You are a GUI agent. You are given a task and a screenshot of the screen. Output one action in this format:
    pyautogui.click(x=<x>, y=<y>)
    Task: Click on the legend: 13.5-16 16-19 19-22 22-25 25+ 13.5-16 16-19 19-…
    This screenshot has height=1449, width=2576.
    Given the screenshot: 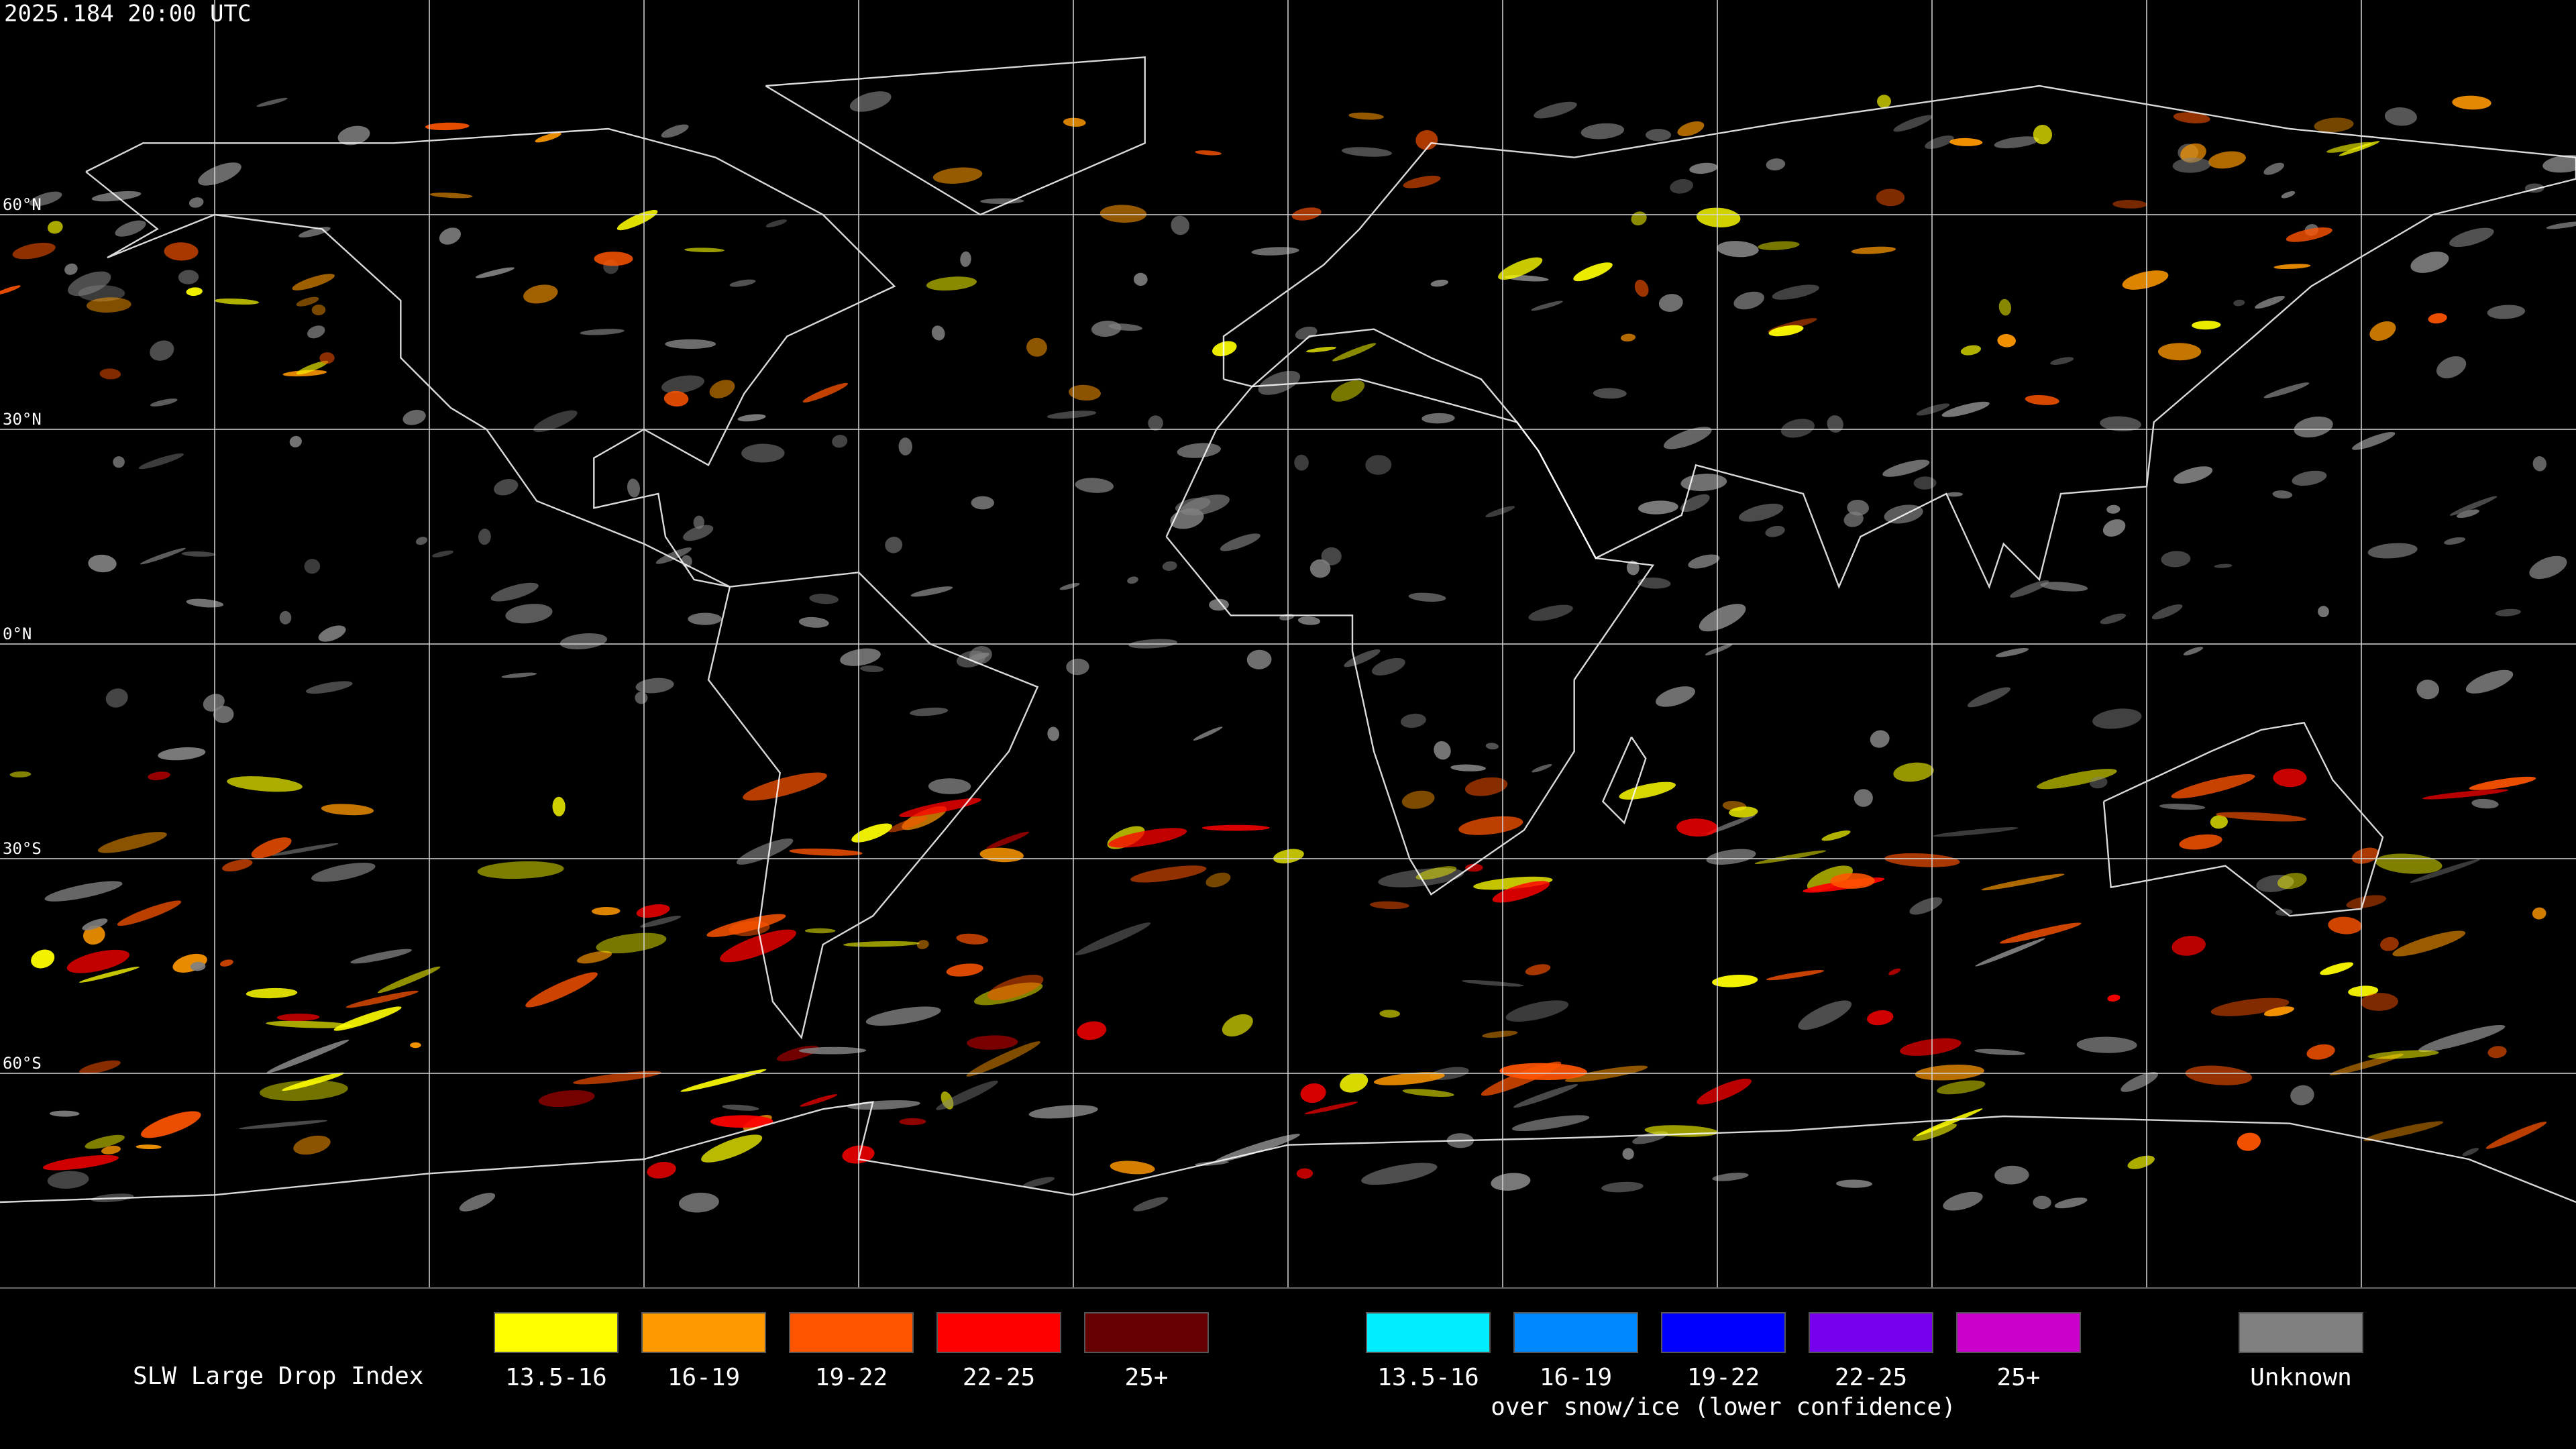 What is the action you would take?
    pyautogui.click(x=1428, y=1366)
    